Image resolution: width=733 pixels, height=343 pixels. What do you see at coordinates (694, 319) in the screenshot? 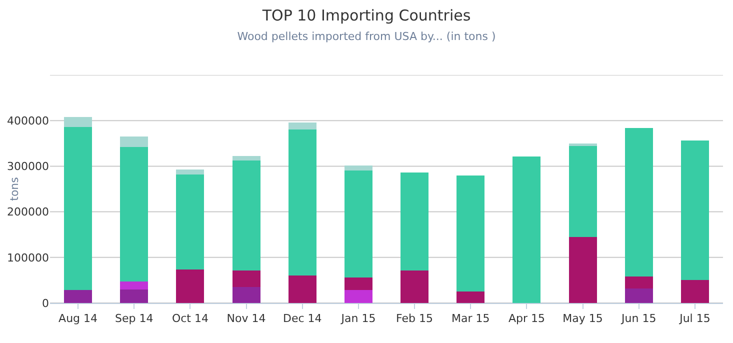
I see `x-tick-label: Jul 15` at bounding box center [694, 319].